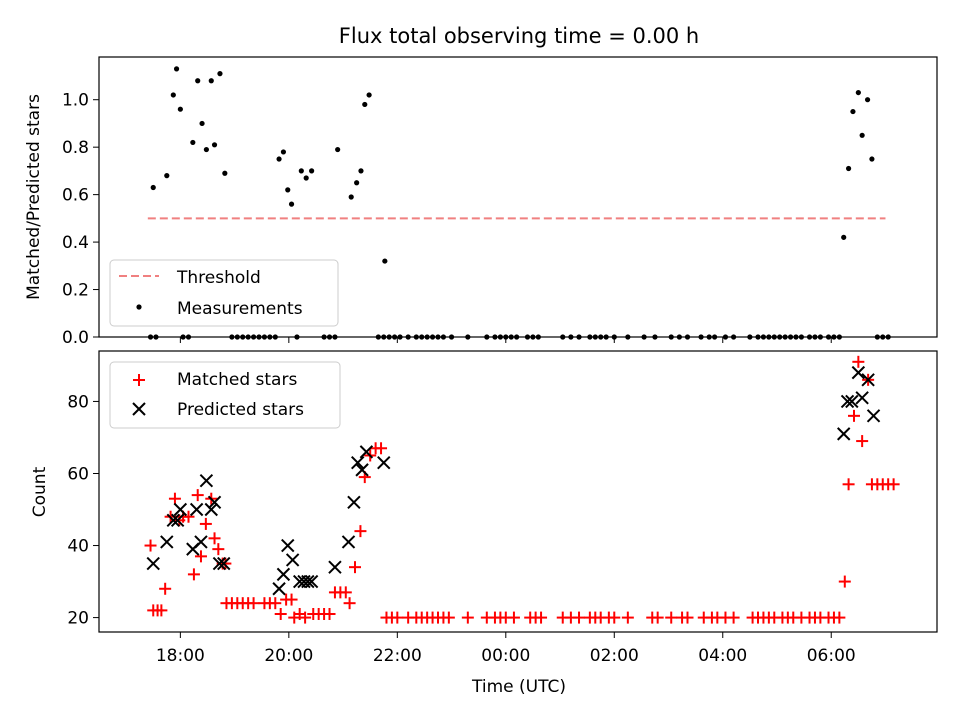  I want to click on bottom-y-tick-label: 20, so click(78, 619).